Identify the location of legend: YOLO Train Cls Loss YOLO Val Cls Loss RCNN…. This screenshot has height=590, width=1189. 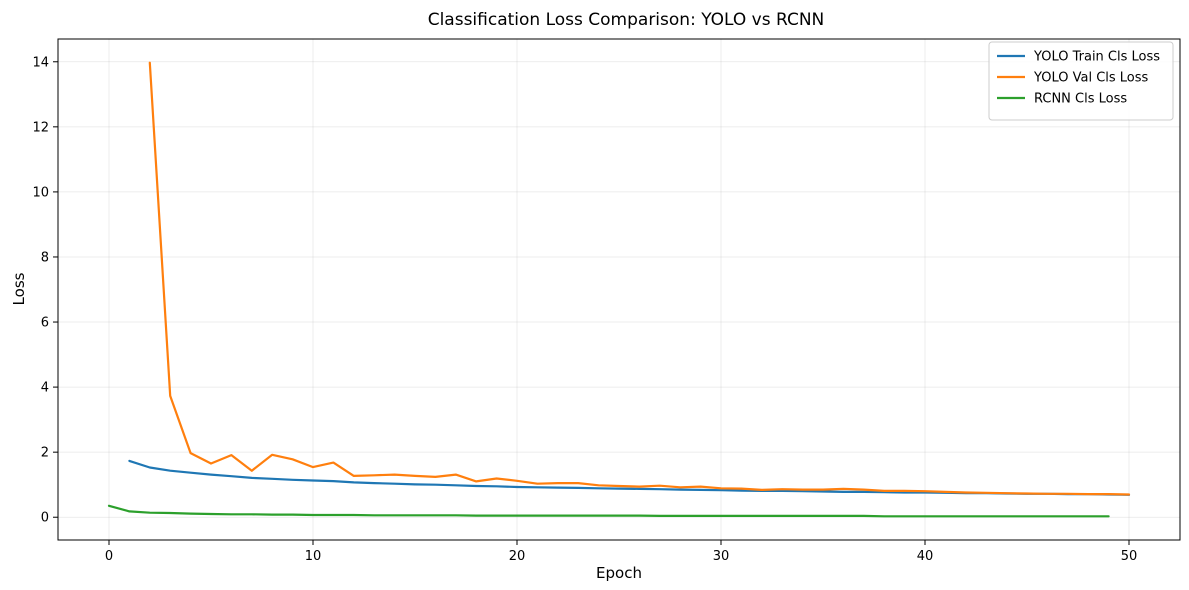
(1081, 81).